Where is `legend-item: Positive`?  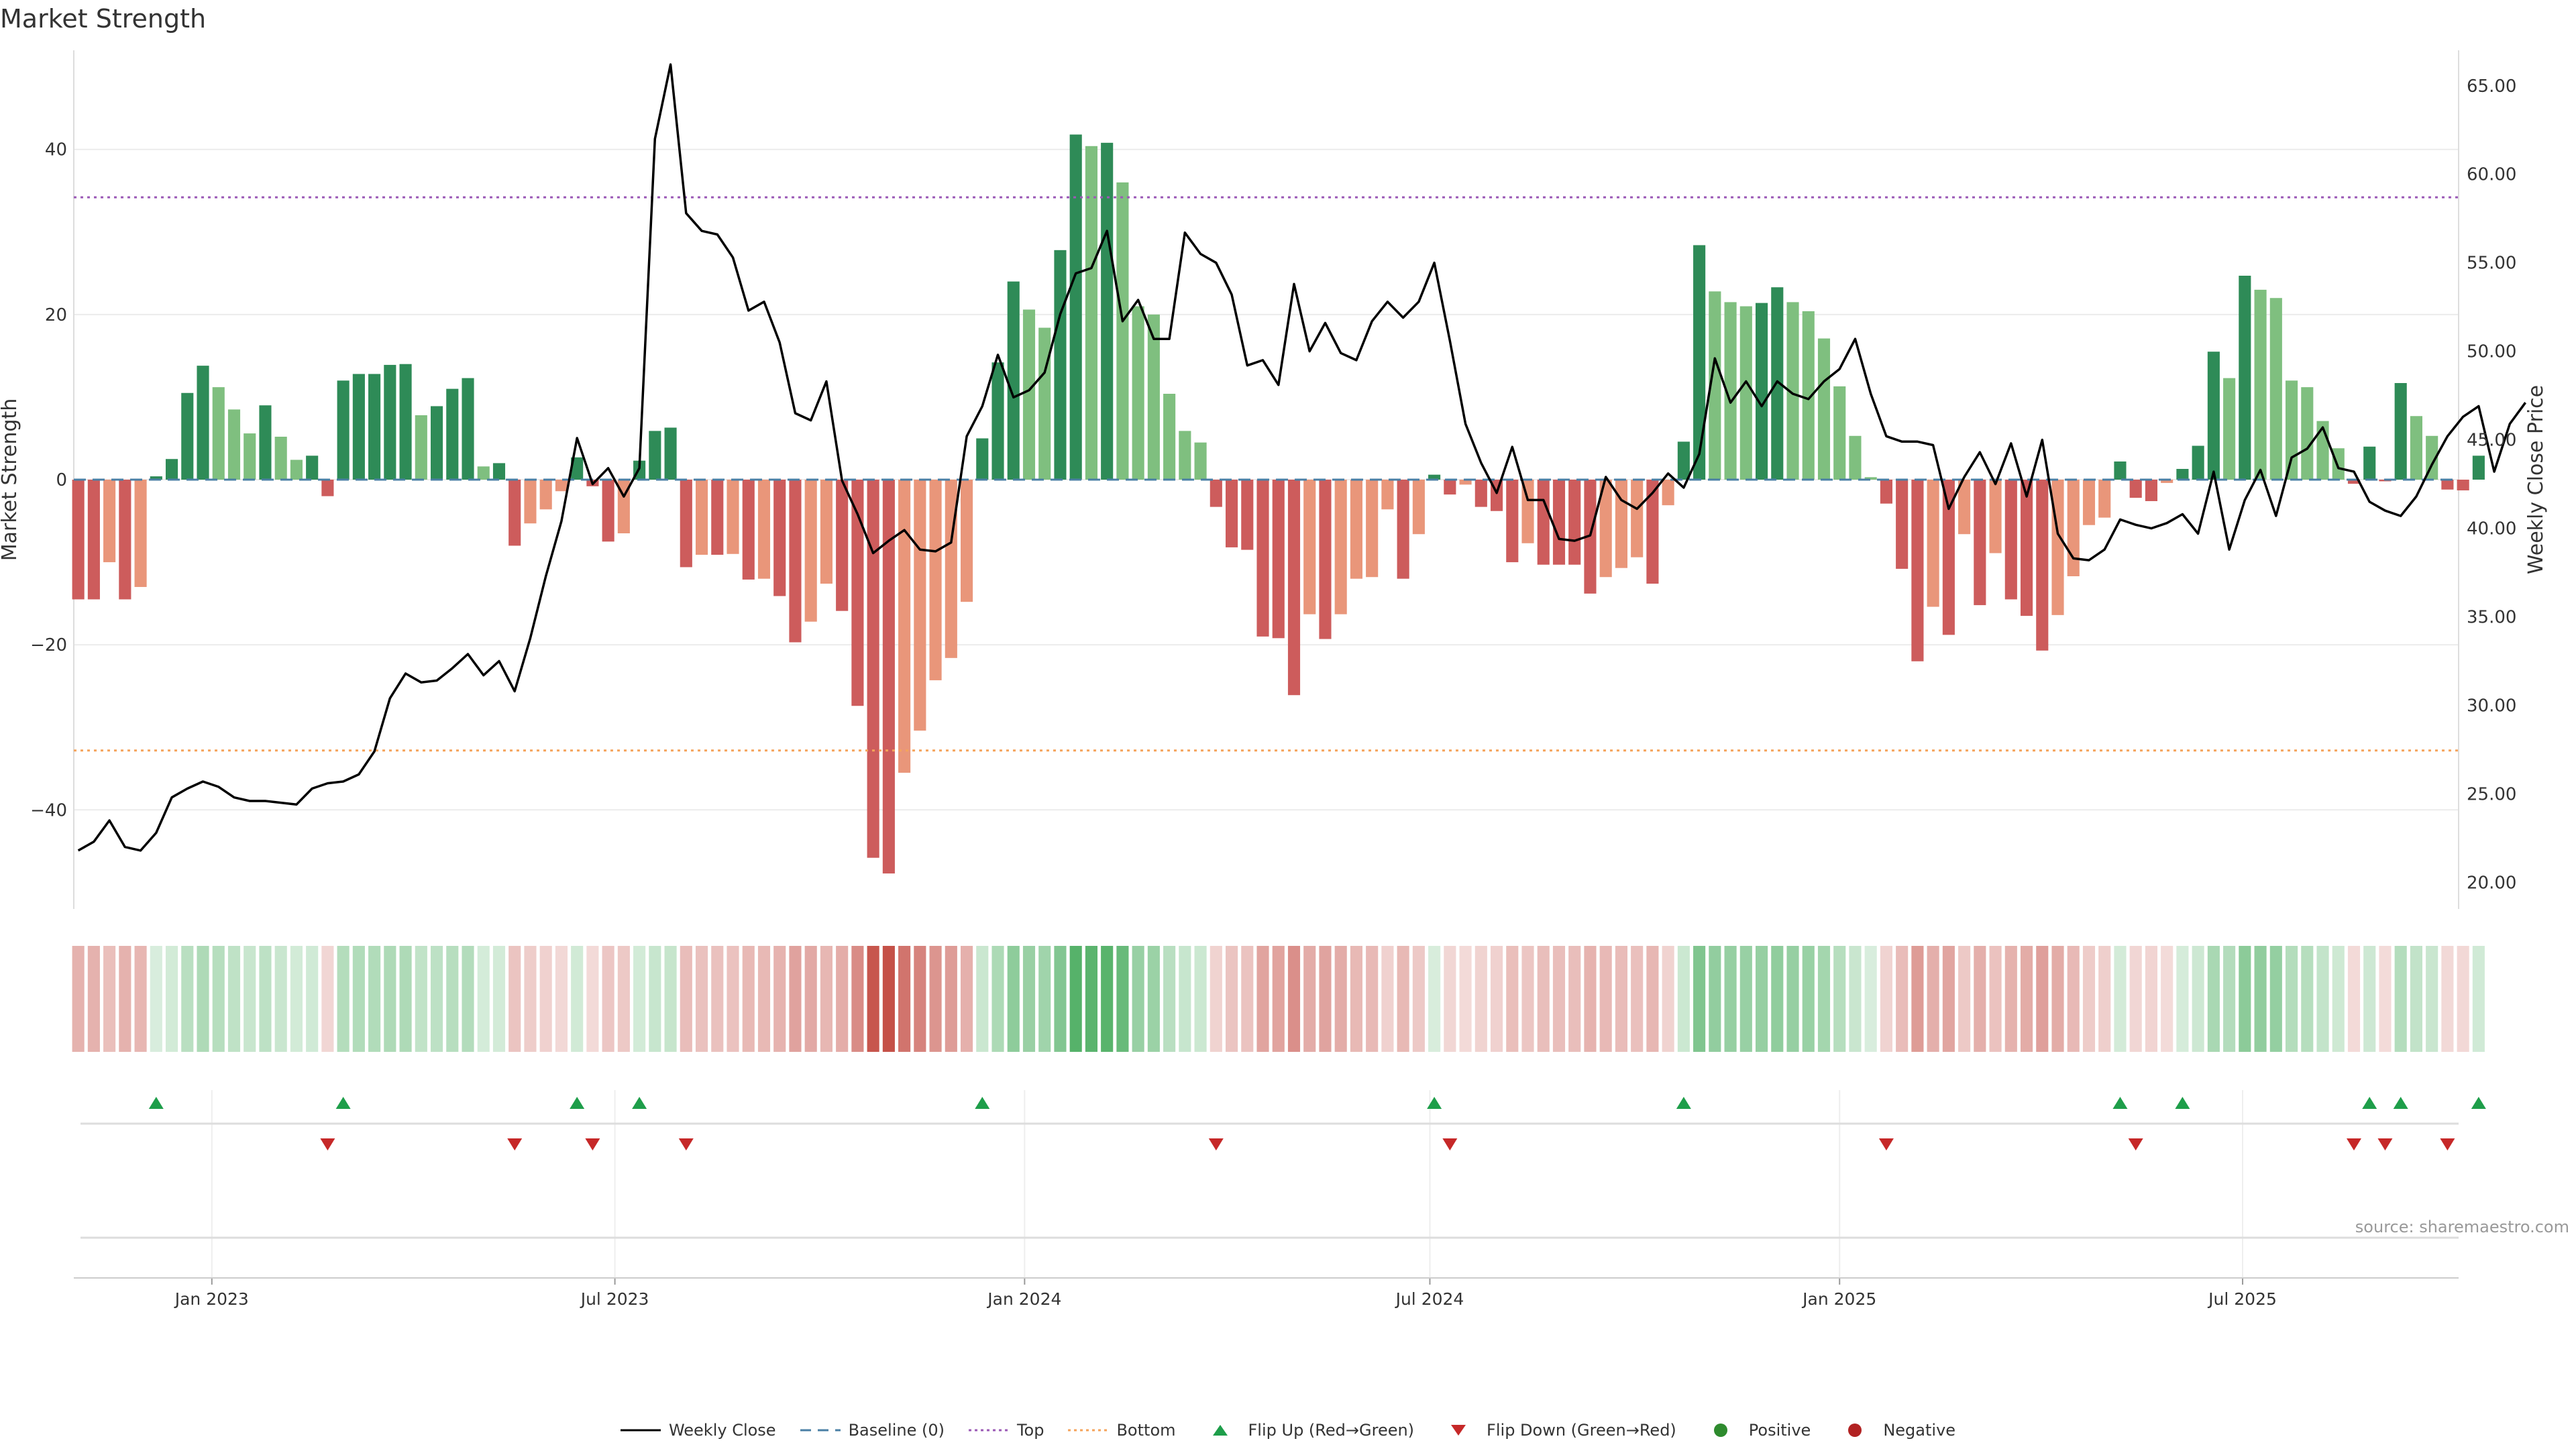 legend-item: Positive is located at coordinates (1756, 1430).